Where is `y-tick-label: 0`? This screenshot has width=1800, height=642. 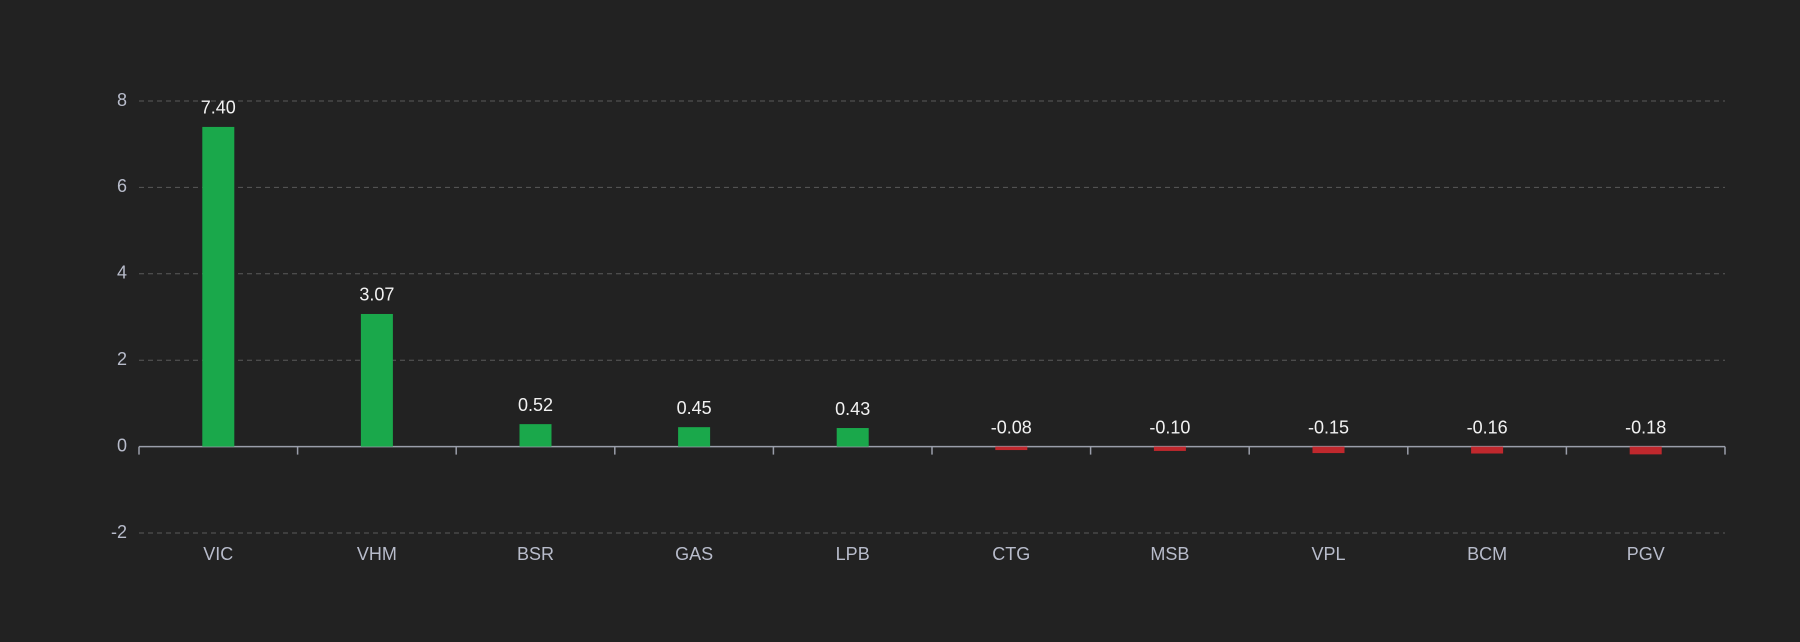
y-tick-label: 0 is located at coordinates (122, 445).